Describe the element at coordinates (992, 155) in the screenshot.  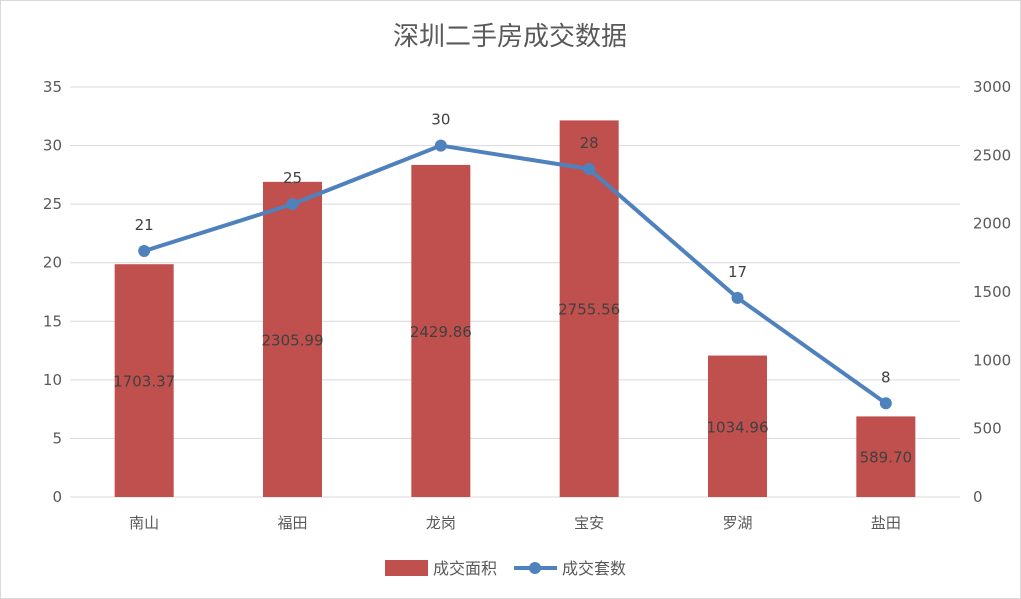
I see `right-tick-label: 2500` at that location.